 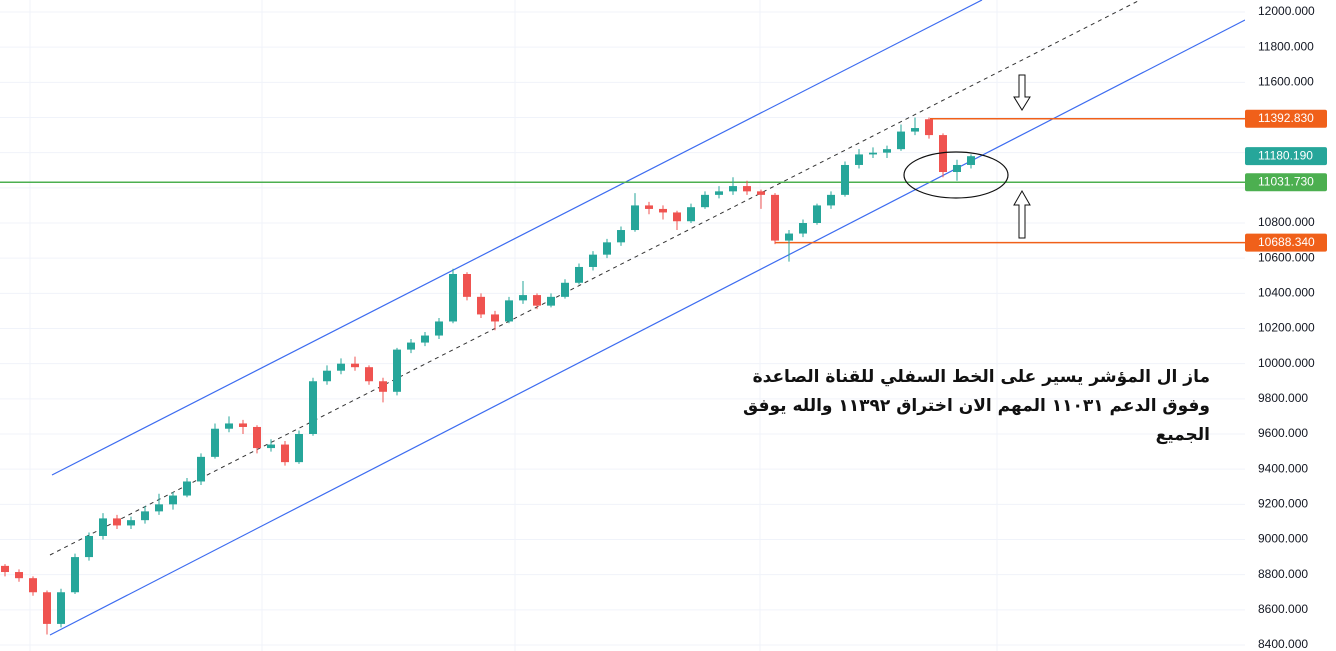 I want to click on y-tick-label: 12000.000, so click(x=1286, y=11).